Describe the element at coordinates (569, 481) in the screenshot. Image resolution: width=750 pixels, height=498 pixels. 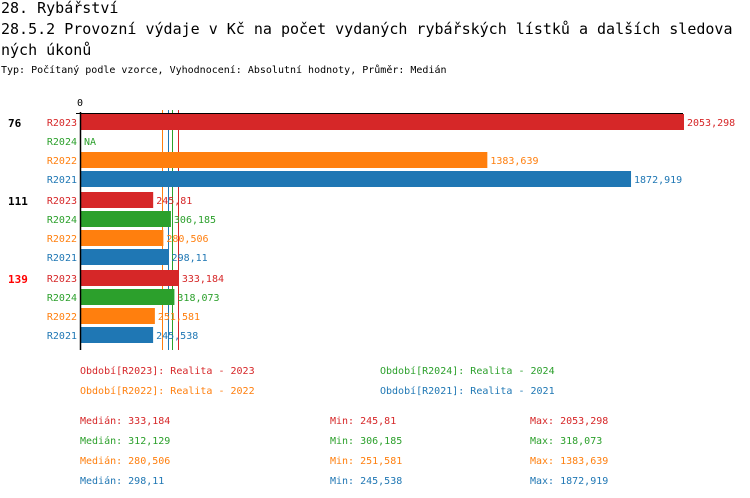
I see `stat-max: Max: 1872,919` at that location.